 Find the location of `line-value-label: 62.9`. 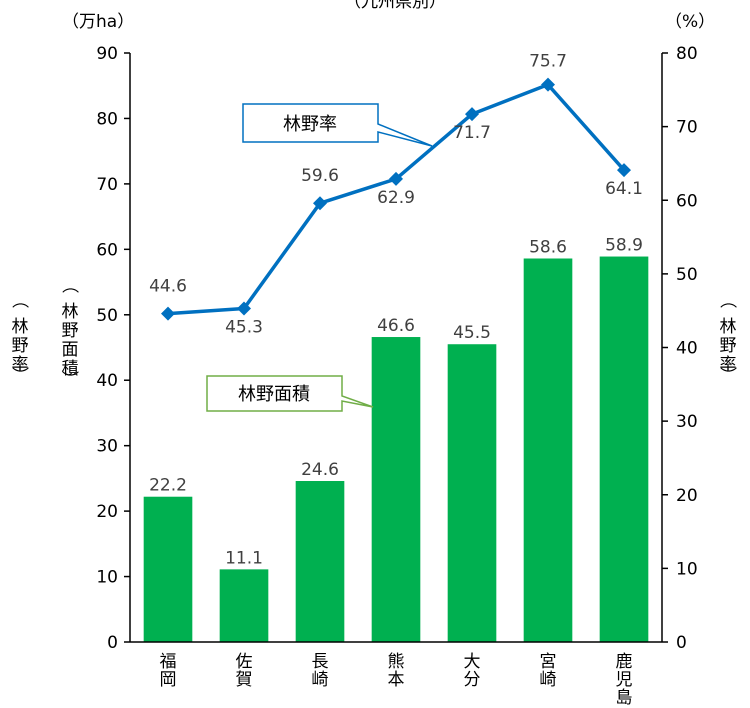

line-value-label: 62.9 is located at coordinates (396, 198).